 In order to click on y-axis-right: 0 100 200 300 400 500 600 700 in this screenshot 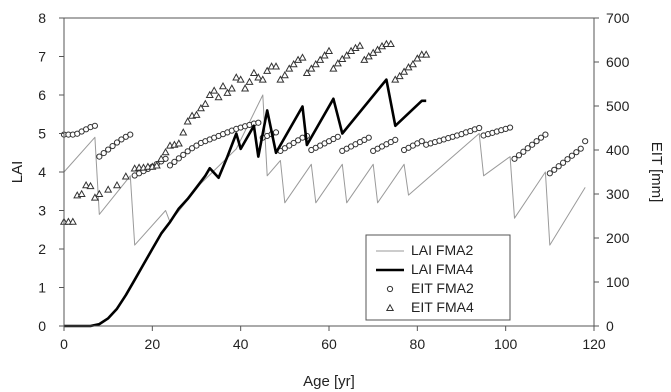, I will do `click(612, 172)`.